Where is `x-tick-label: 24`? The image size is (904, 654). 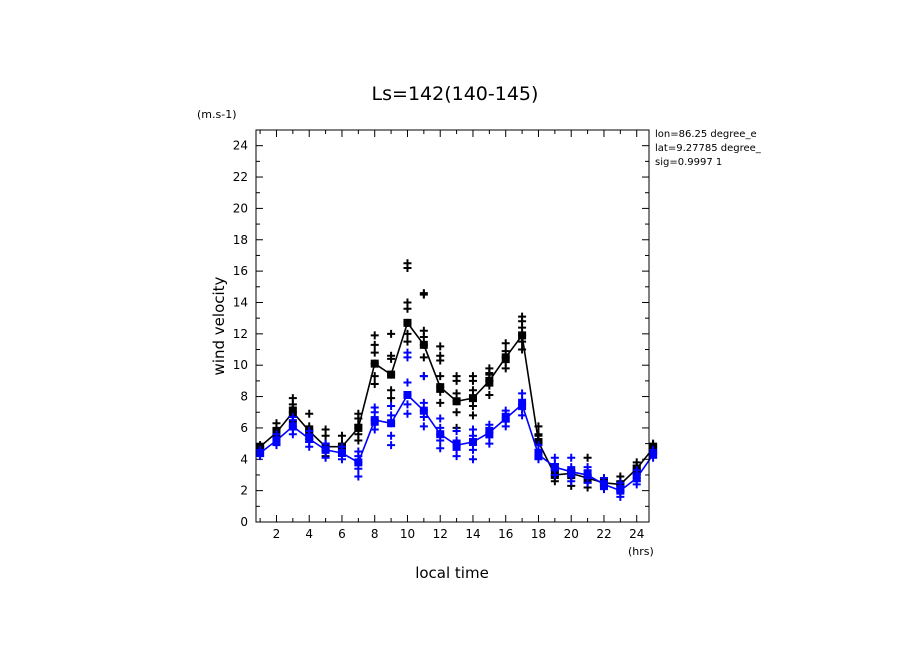 x-tick-label: 24 is located at coordinates (636, 534).